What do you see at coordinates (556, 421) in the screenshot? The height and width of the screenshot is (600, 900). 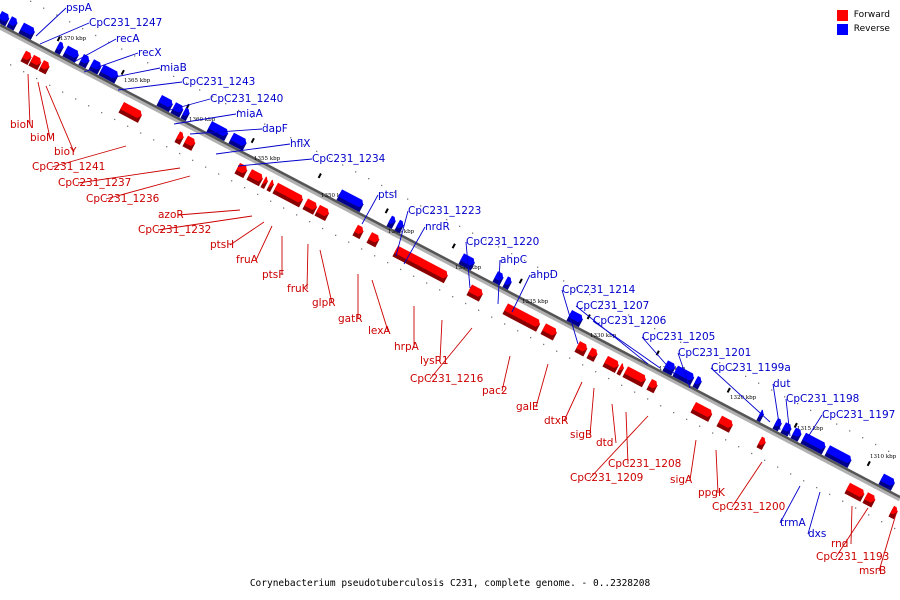 I see `forward-gene-label: dtxR` at bounding box center [556, 421].